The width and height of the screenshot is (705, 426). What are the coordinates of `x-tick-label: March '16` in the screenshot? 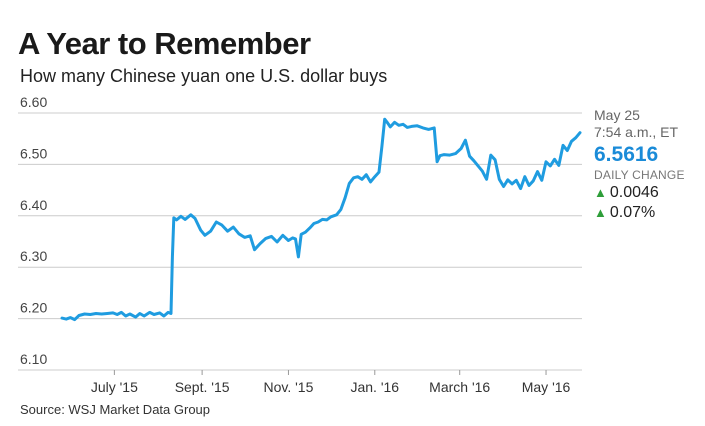 It's located at (459, 387).